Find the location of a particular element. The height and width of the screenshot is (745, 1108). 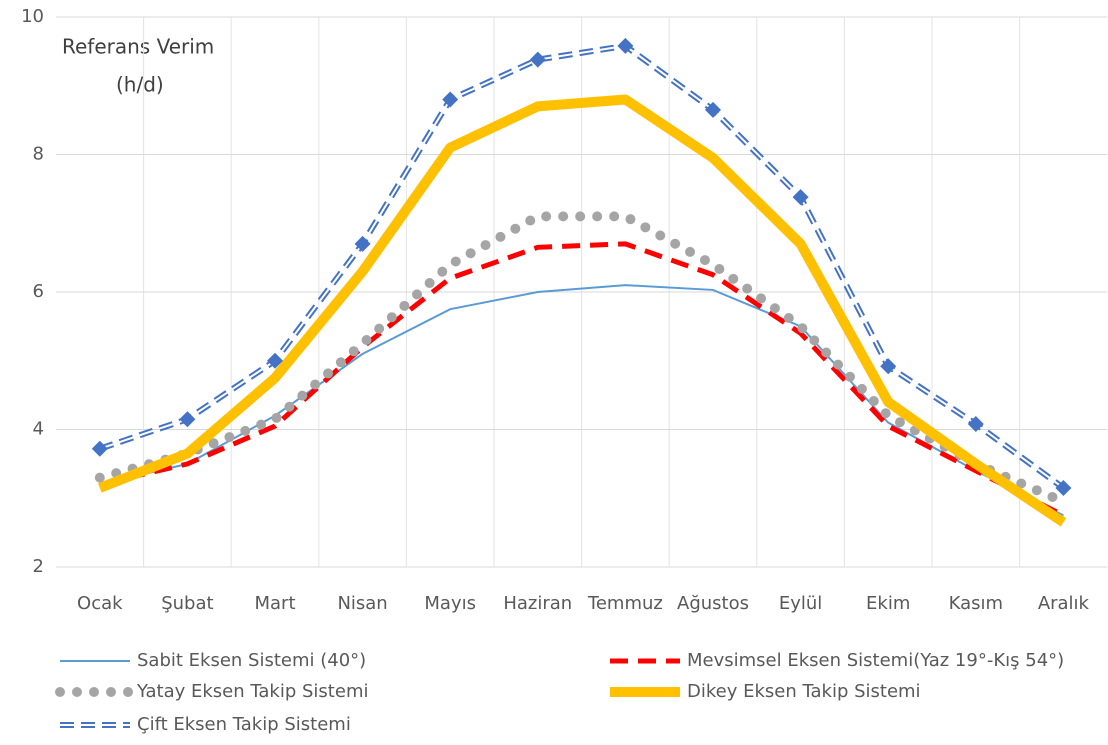

x-tick-label: Kasım is located at coordinates (976, 603).